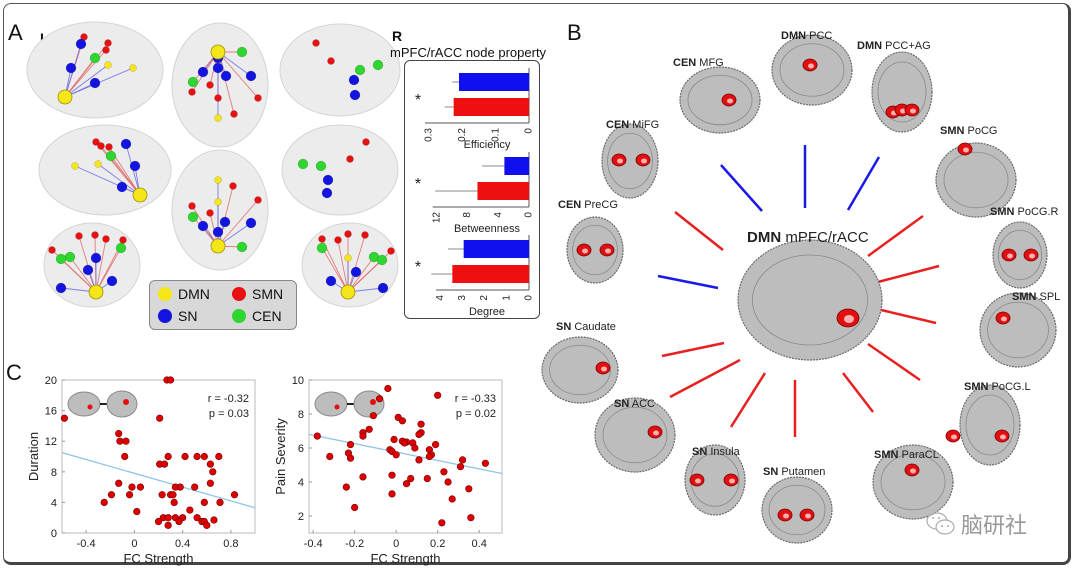 This screenshot has height=573, width=1080. Describe the element at coordinates (863, 183) in the screenshot. I see `connection-line-pccag` at that location.